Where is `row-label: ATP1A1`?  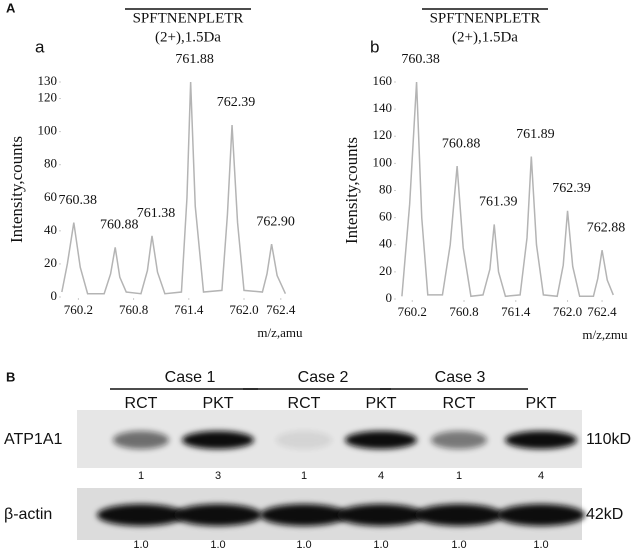
row-label: ATP1A1 is located at coordinates (33, 439).